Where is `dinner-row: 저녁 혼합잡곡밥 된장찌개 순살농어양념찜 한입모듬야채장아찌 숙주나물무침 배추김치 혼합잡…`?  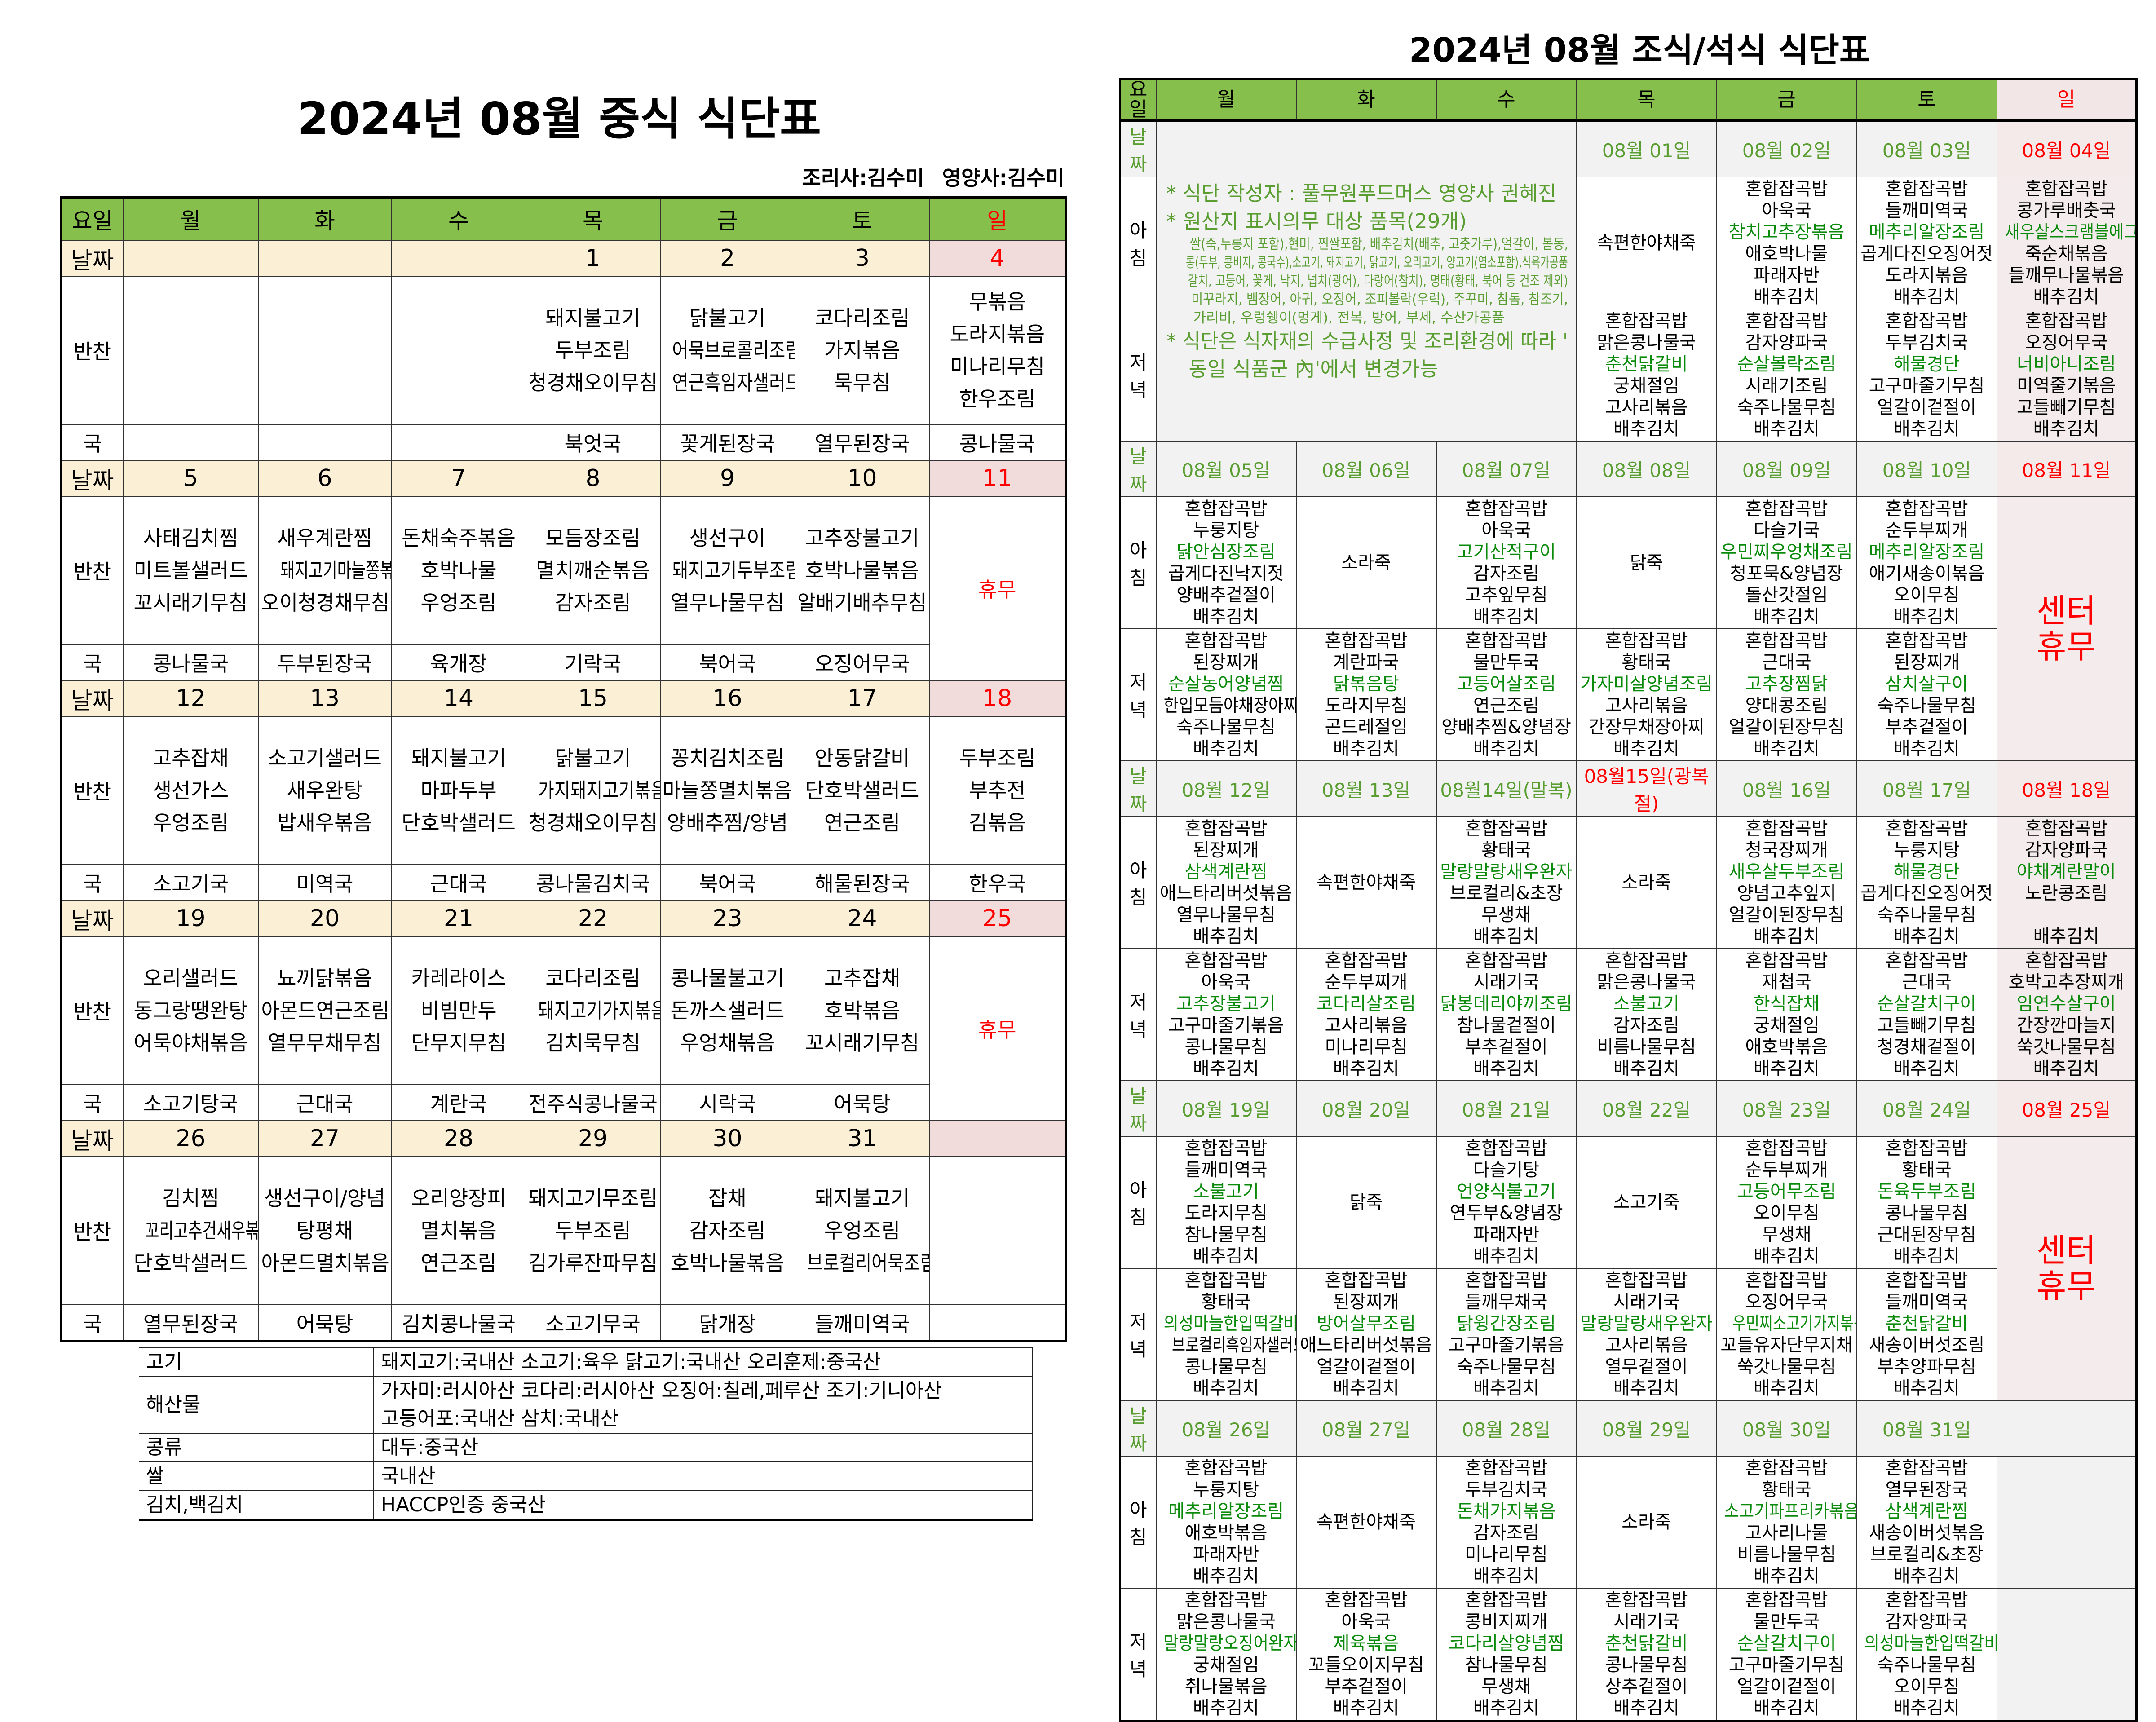 dinner-row: 저녁 혼합잡곡밥 된장찌개 순살농어양념찜 한입모듬야채장아찌 숙주나물무침 배추김치 혼합잡… is located at coordinates (1628, 694).